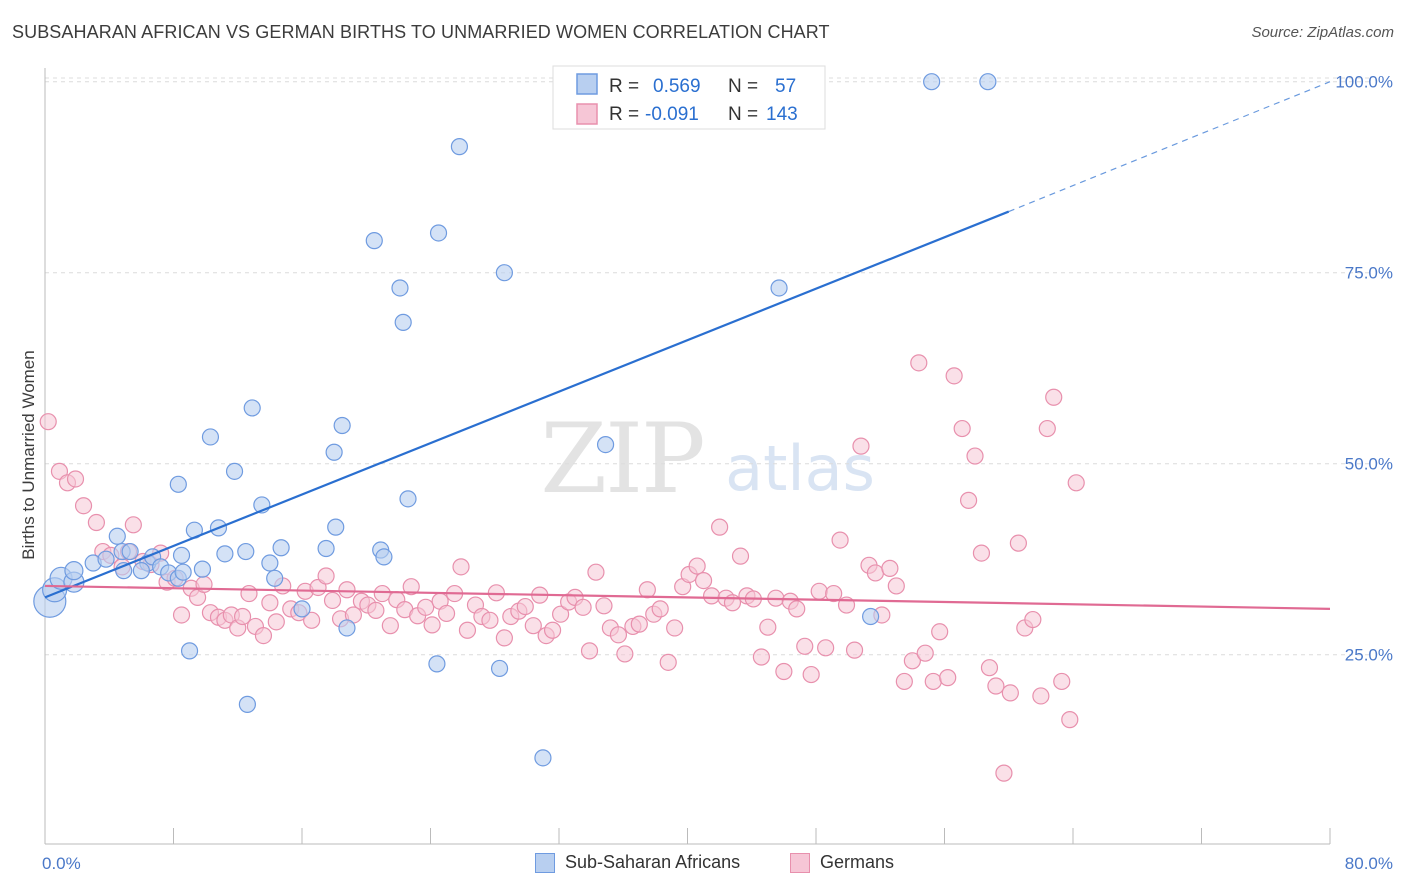 The image size is (1406, 892). Describe the element at coordinates (624, 114) in the screenshot. I see `legend-r-label-2: R =` at that location.